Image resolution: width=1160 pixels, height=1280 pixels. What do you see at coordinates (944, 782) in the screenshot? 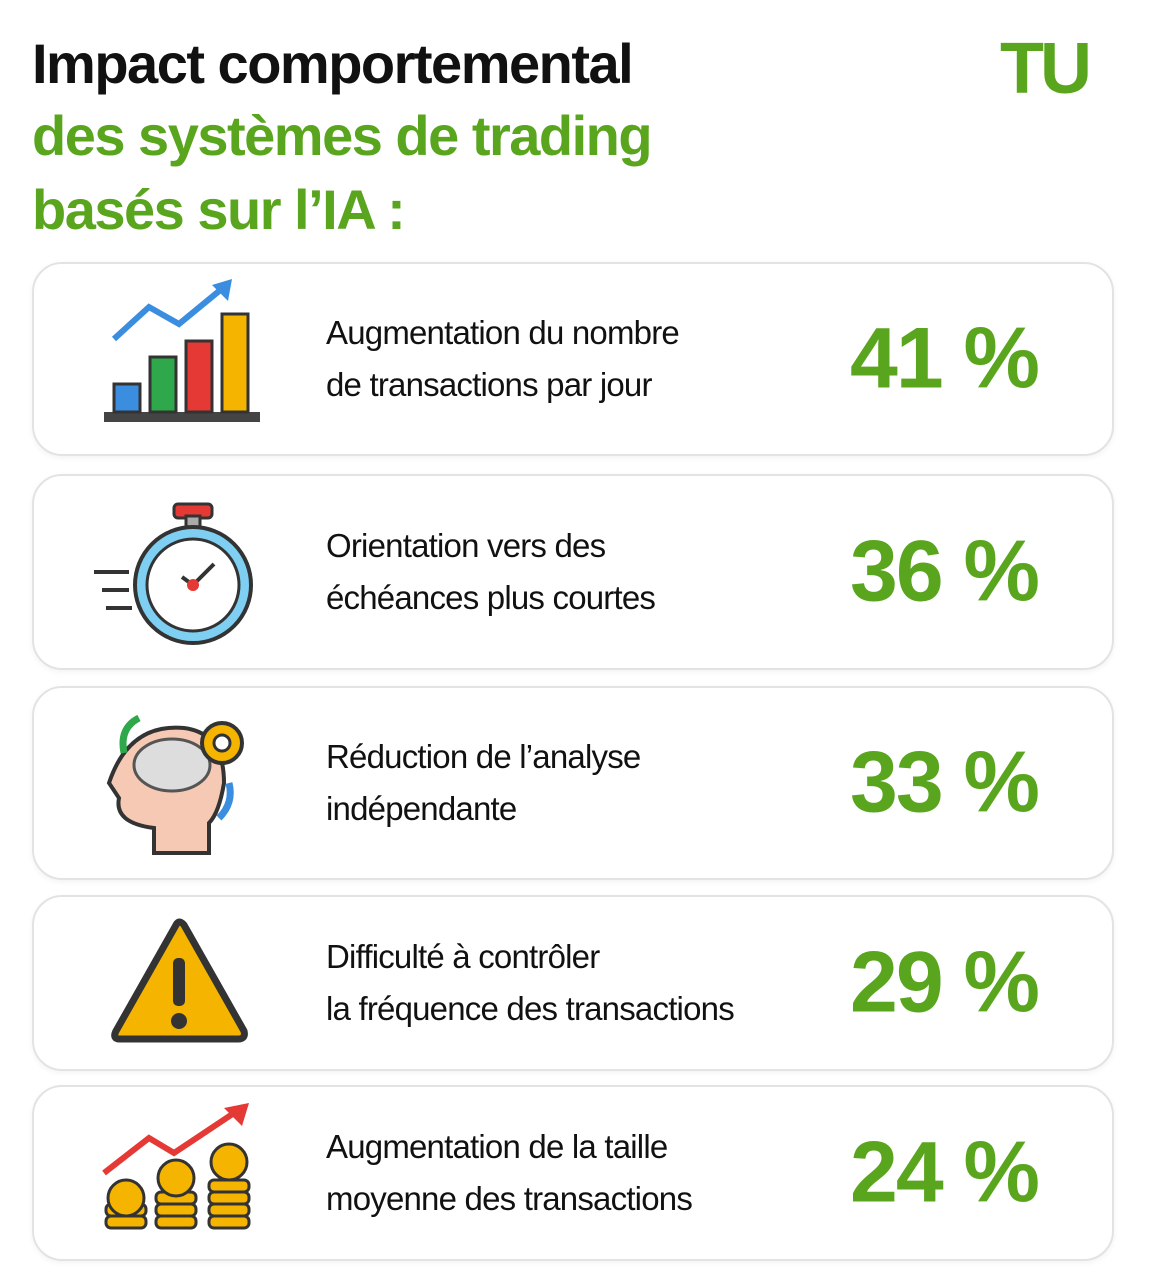
I see `item-value: 33 %` at bounding box center [944, 782].